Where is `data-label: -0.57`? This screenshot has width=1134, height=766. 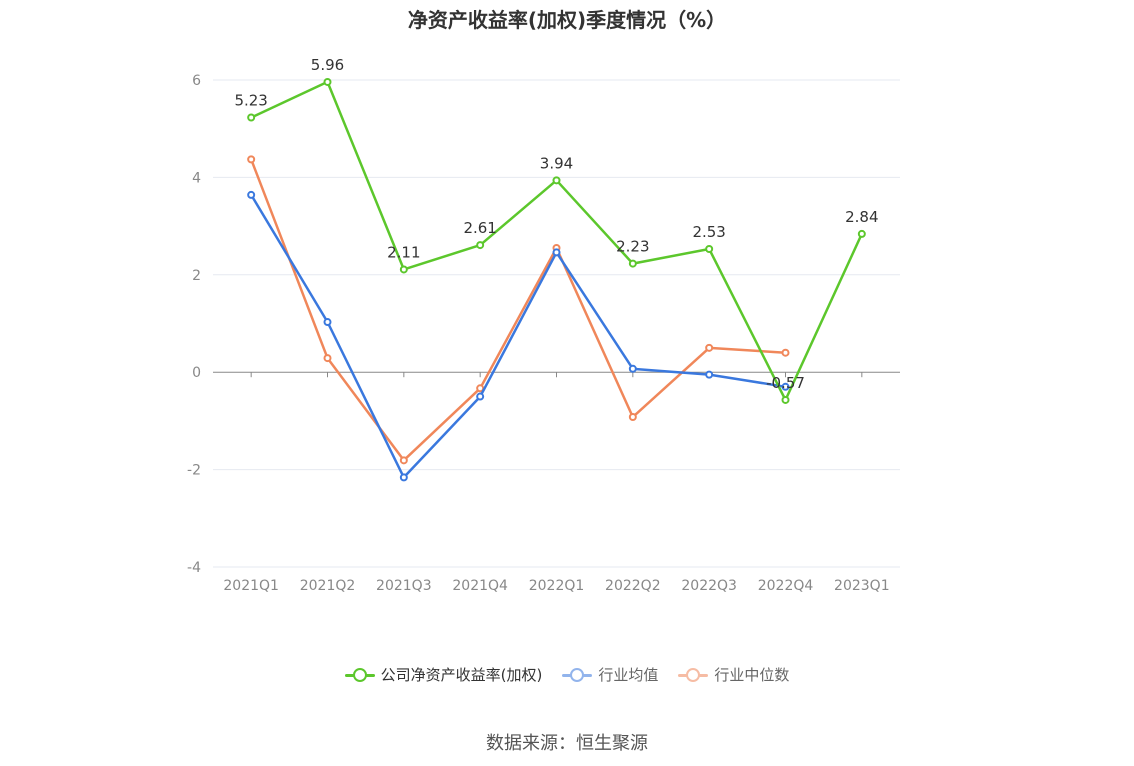
data-label: -0.57 is located at coordinates (785, 383).